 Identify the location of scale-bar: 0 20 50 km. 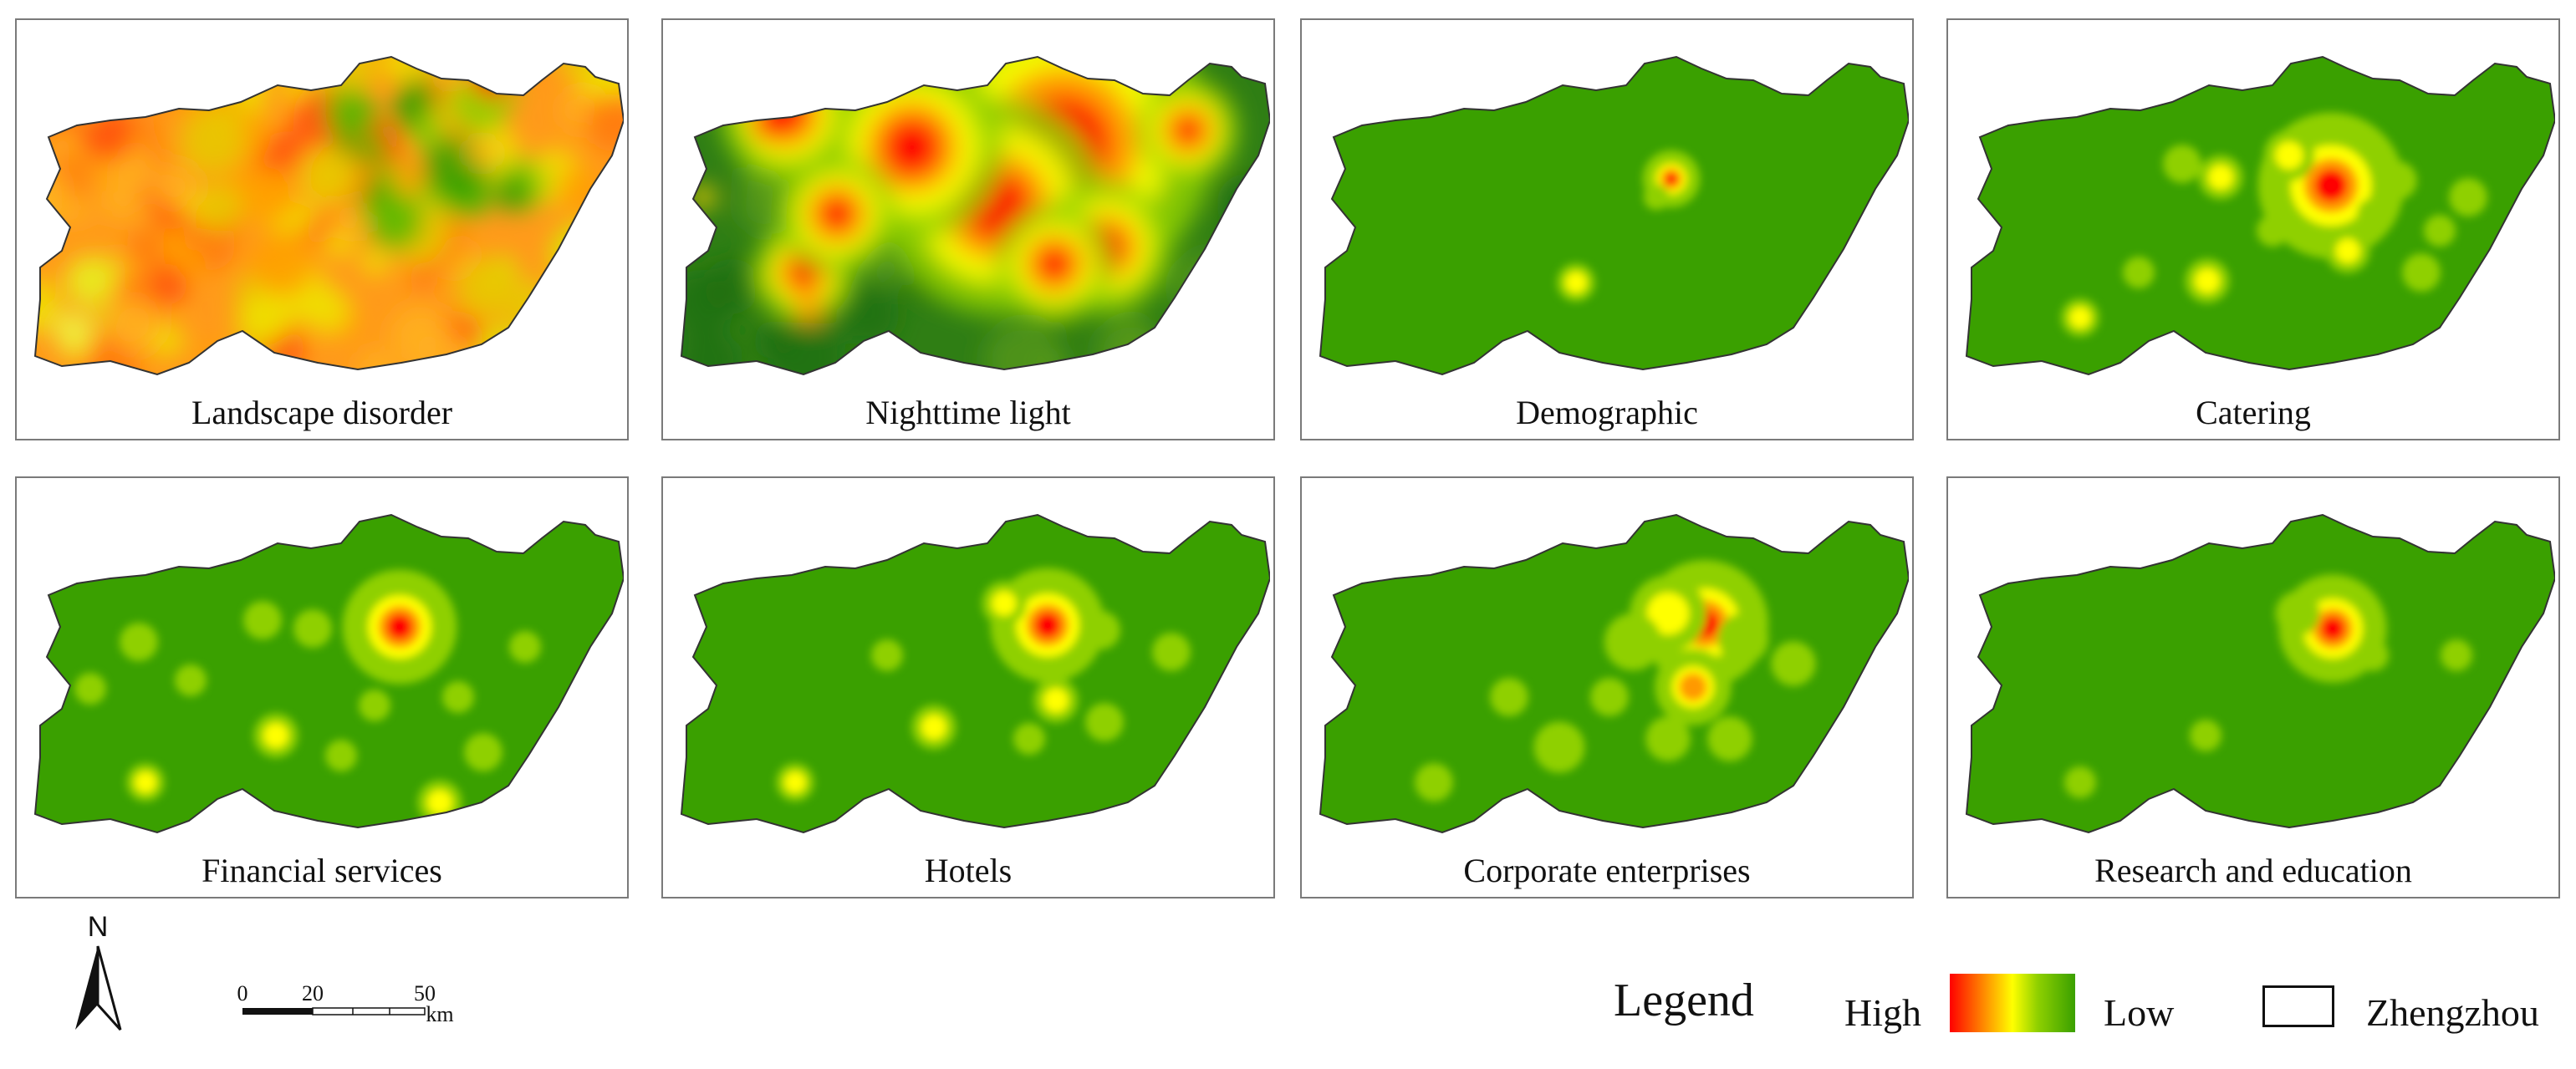
(346, 1003).